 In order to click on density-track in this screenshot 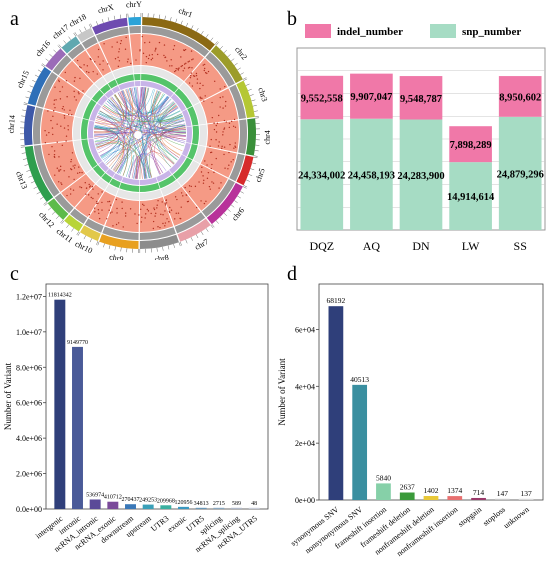, I will do `click(242, 136)`.